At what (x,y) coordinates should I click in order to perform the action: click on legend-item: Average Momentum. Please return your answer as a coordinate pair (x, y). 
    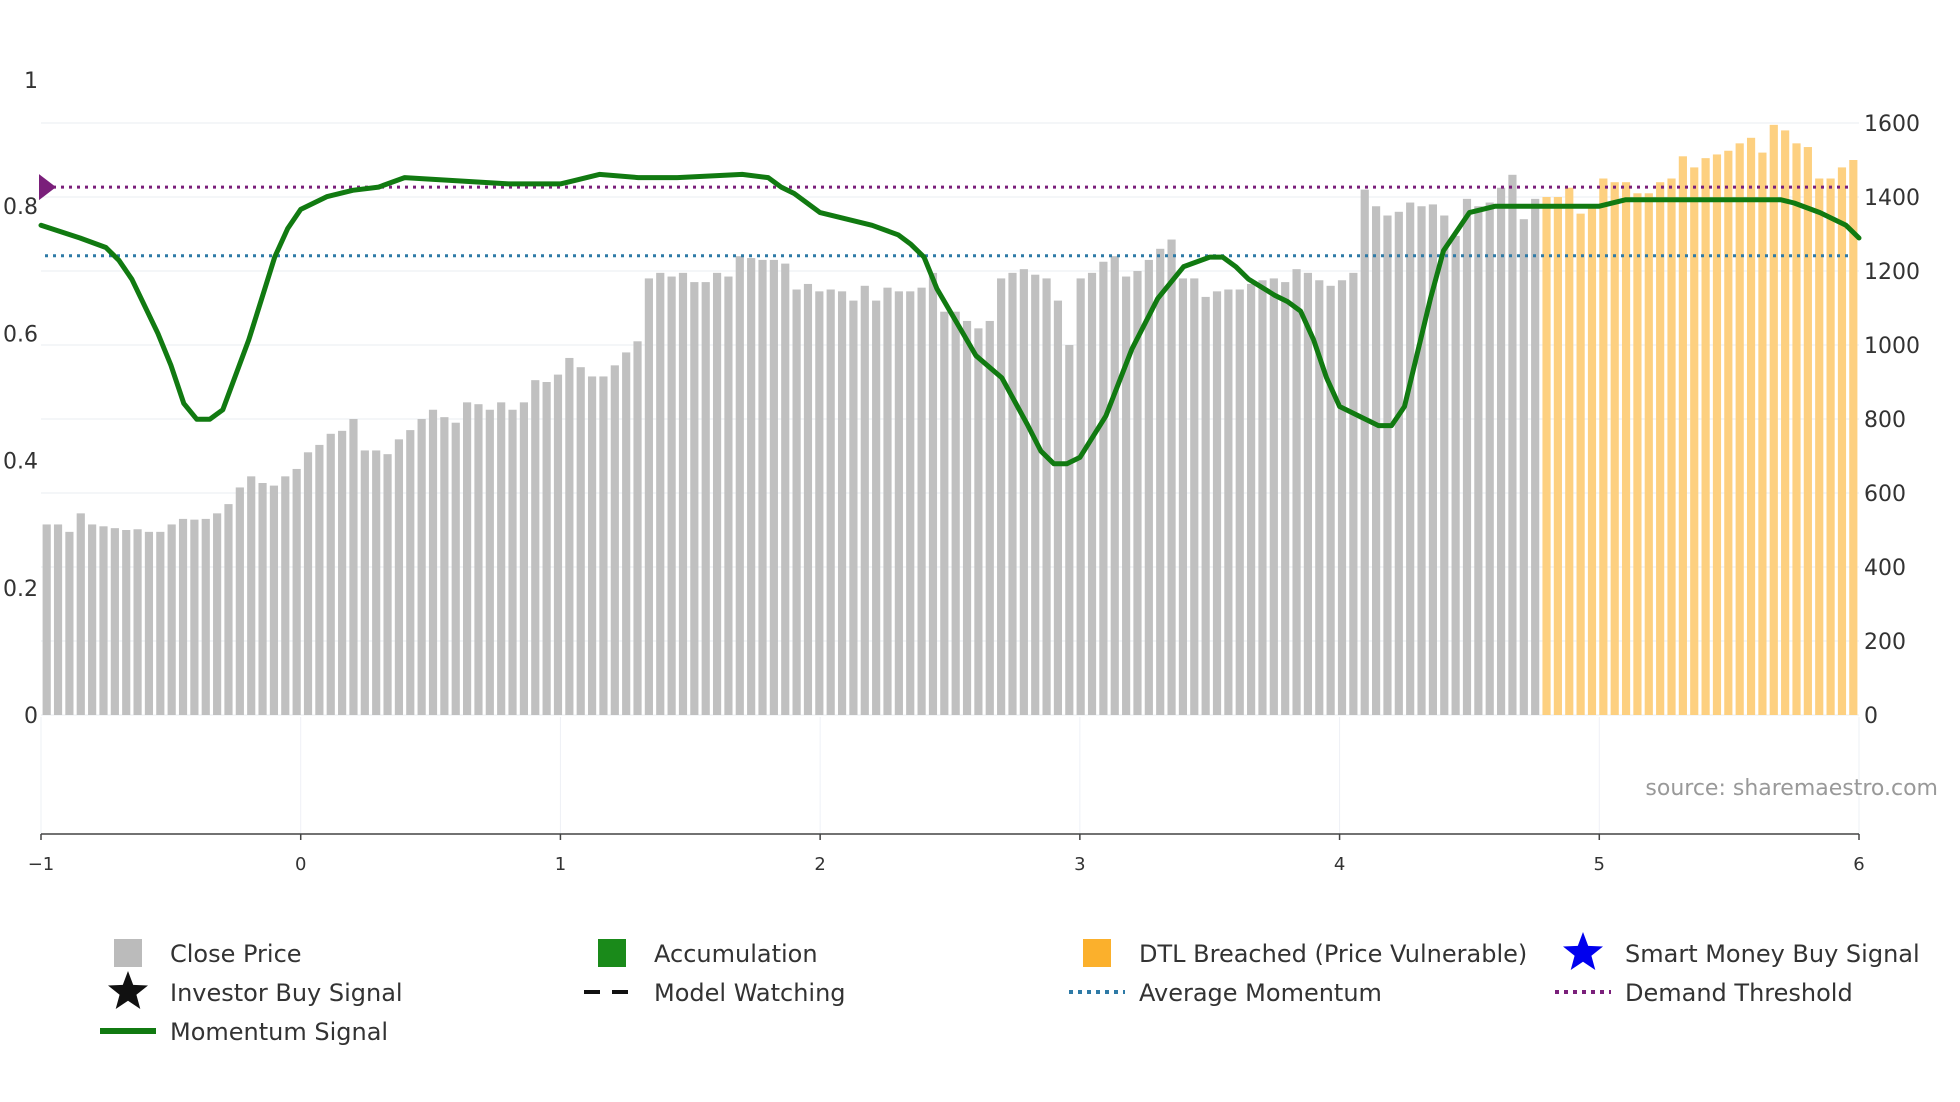
    Looking at the image, I should click on (1225, 993).